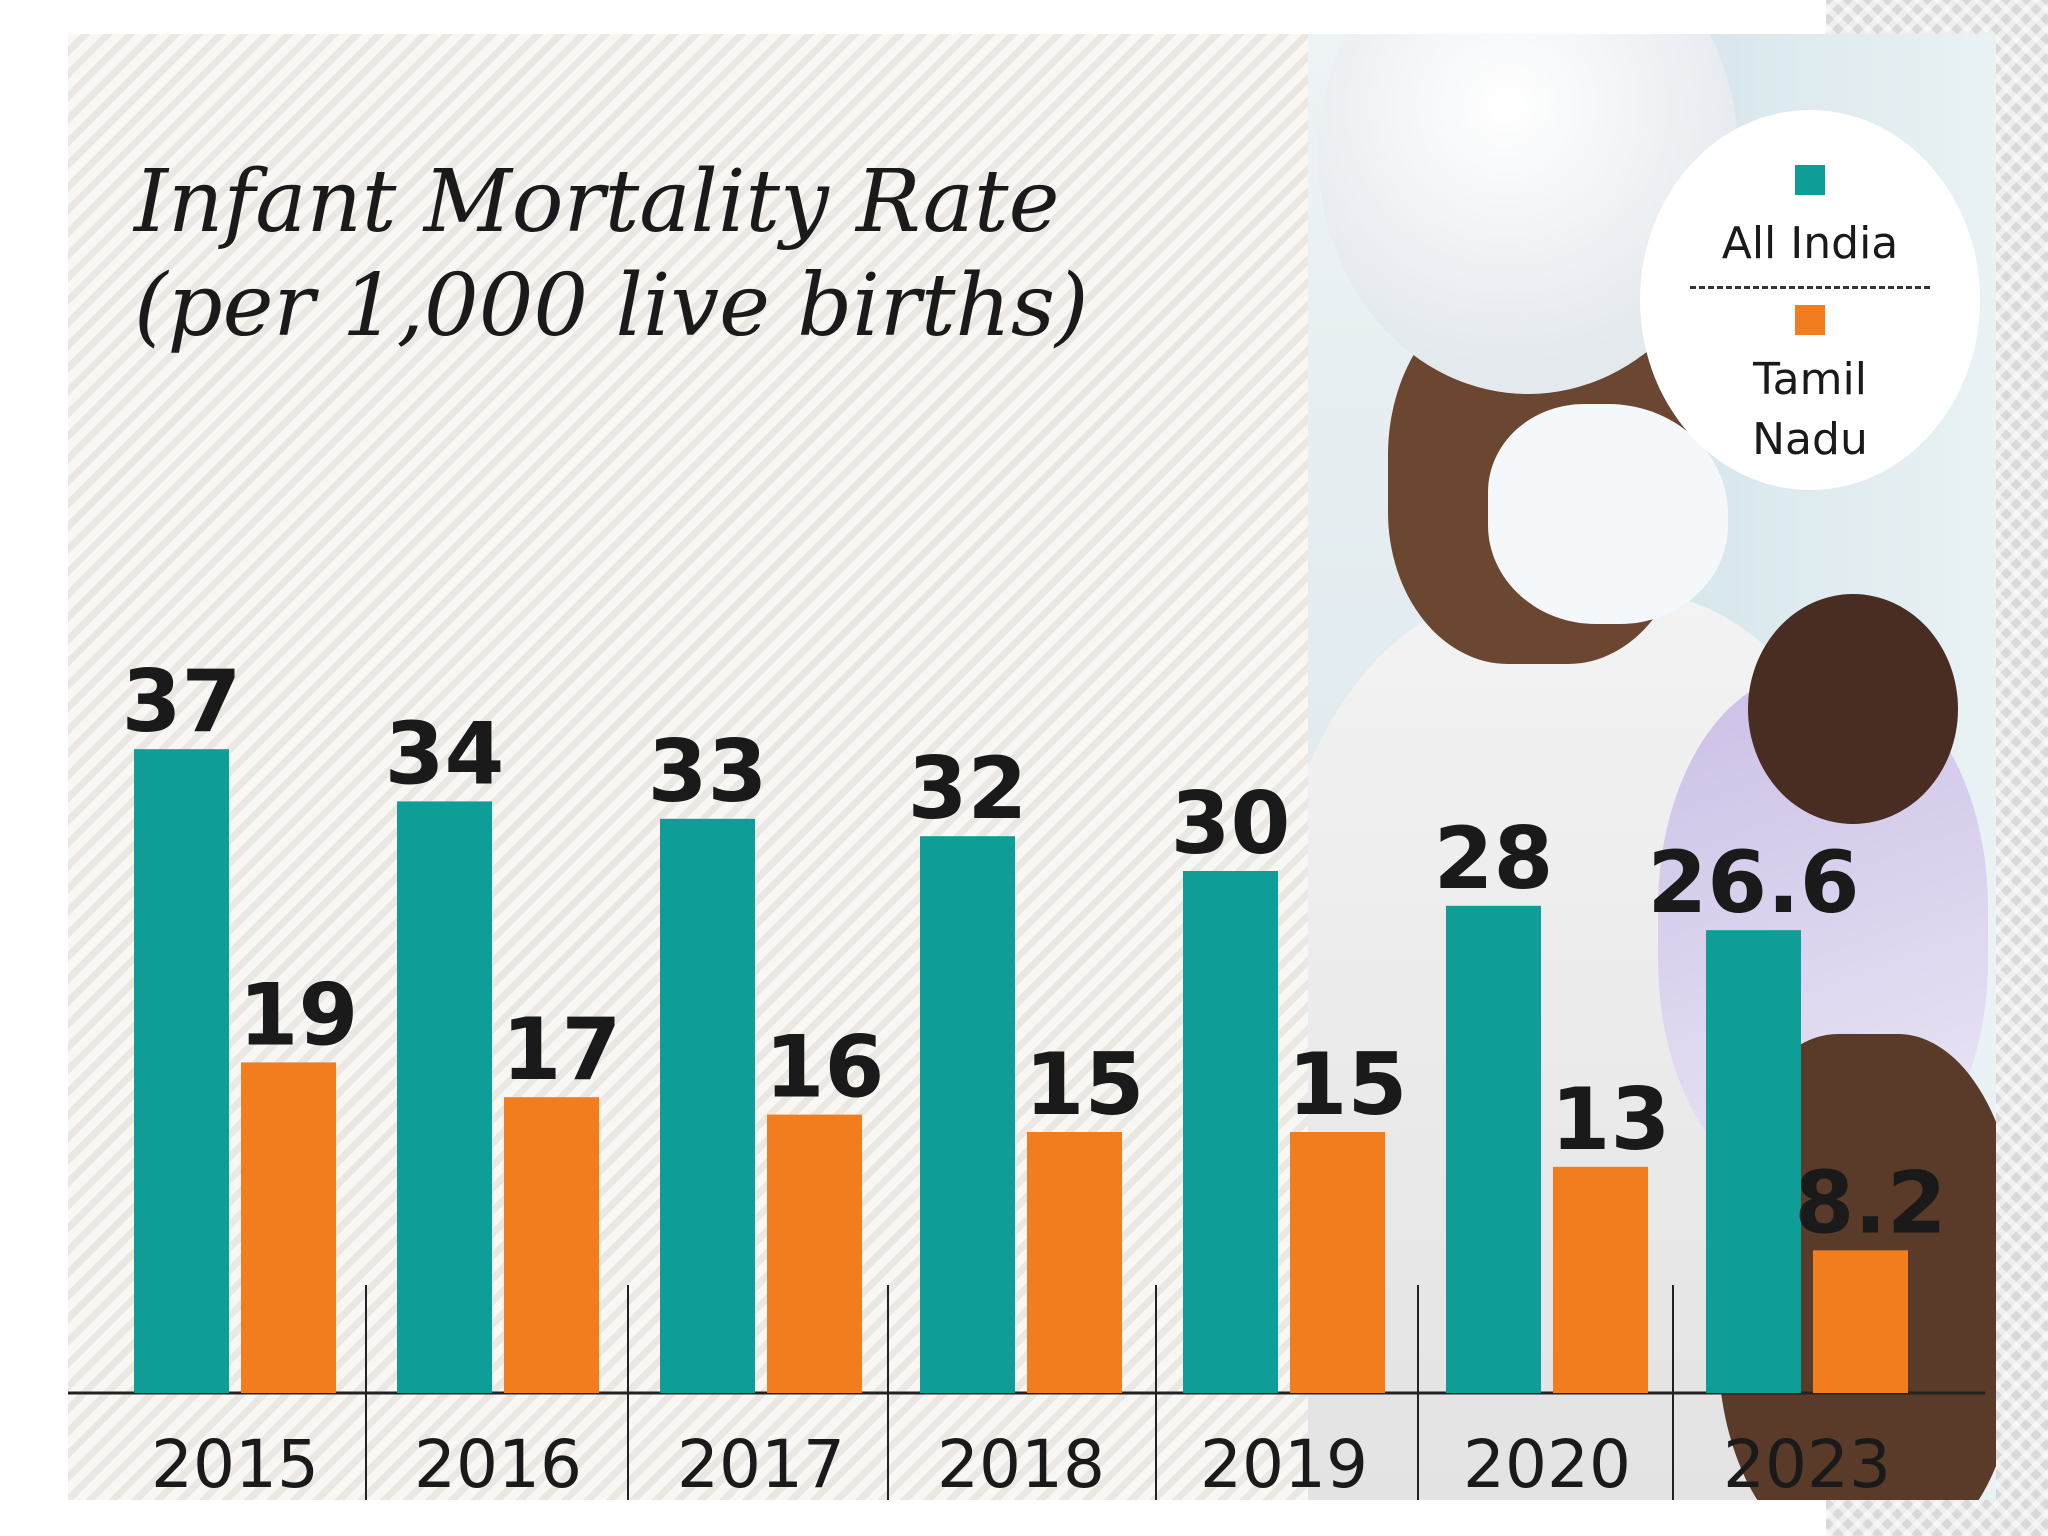 This screenshot has width=2048, height=1536. Describe the element at coordinates (1810, 287) in the screenshot. I see `legend-divider` at that location.